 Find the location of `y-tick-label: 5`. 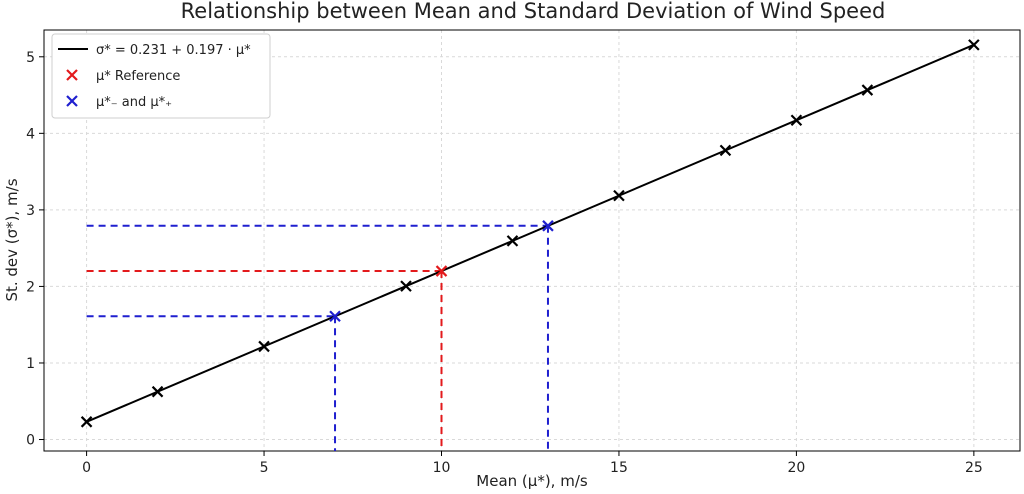

y-tick-label: 5 is located at coordinates (30, 58).